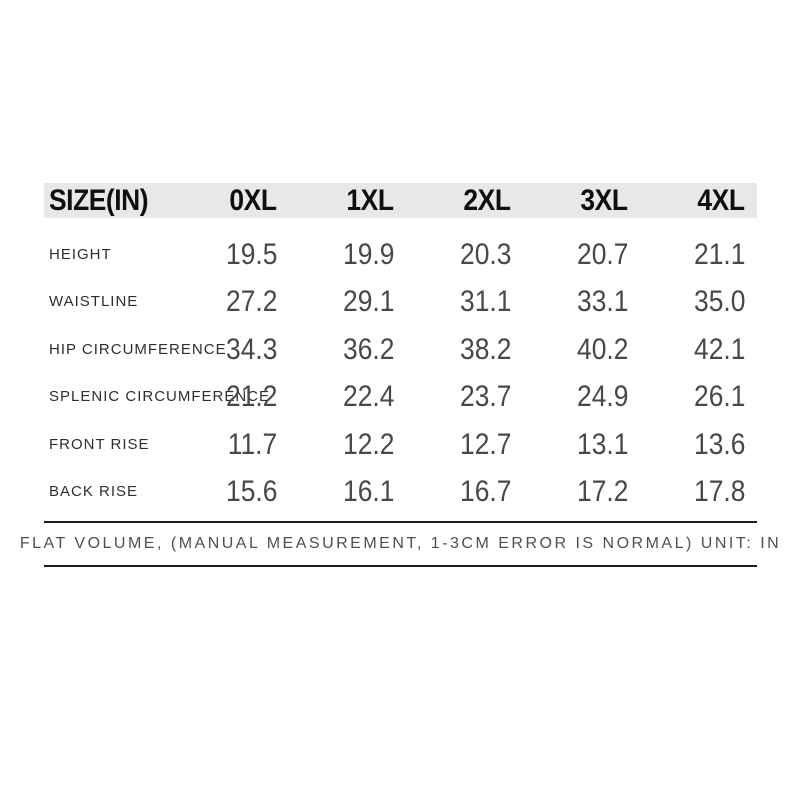 This screenshot has height=800, width=800. I want to click on value-cell: 35.0, so click(698, 302).